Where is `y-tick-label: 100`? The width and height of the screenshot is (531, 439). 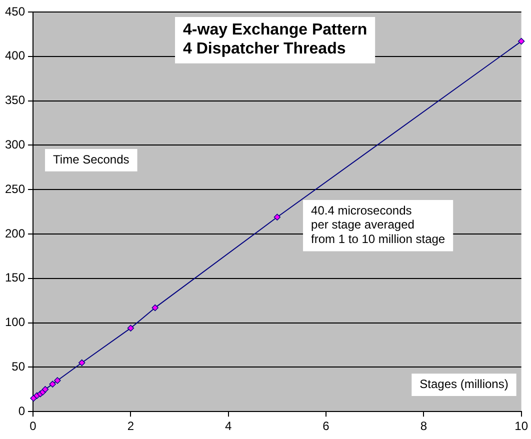 y-tick-label: 100 is located at coordinates (15, 322).